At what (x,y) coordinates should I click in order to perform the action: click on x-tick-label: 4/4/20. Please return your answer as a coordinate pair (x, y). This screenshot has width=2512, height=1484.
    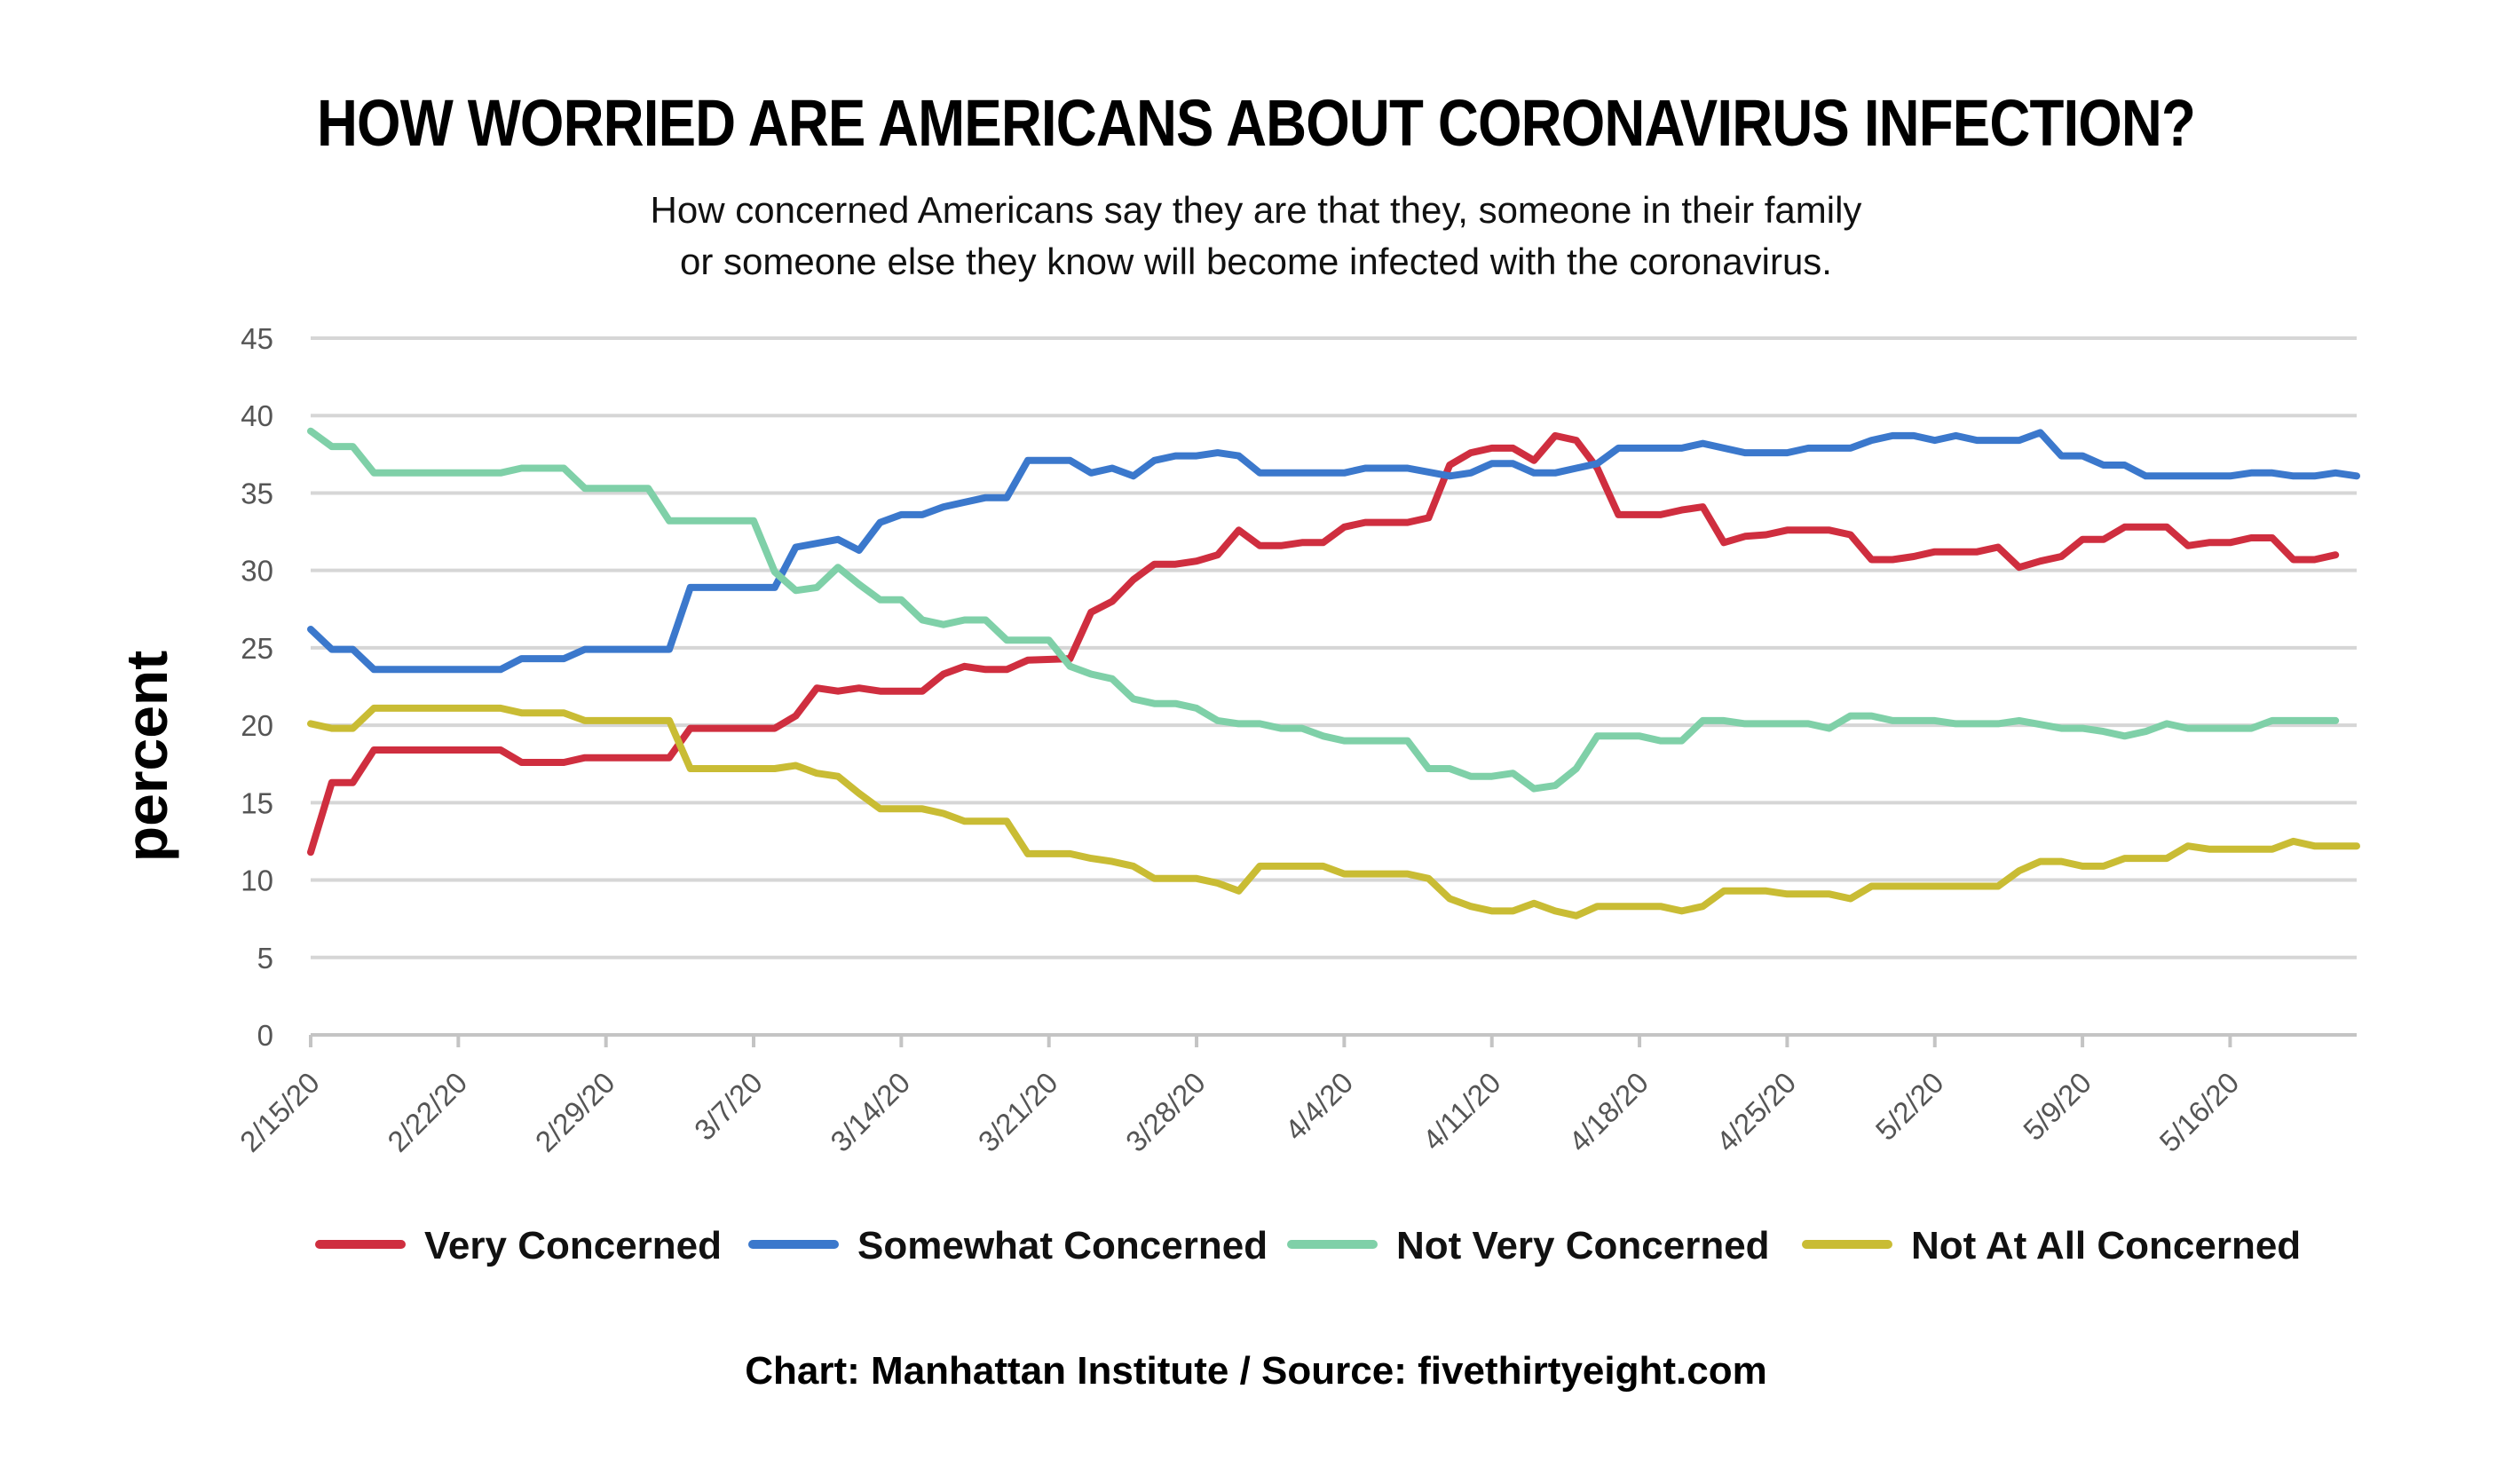
    Looking at the image, I should click on (1319, 1106).